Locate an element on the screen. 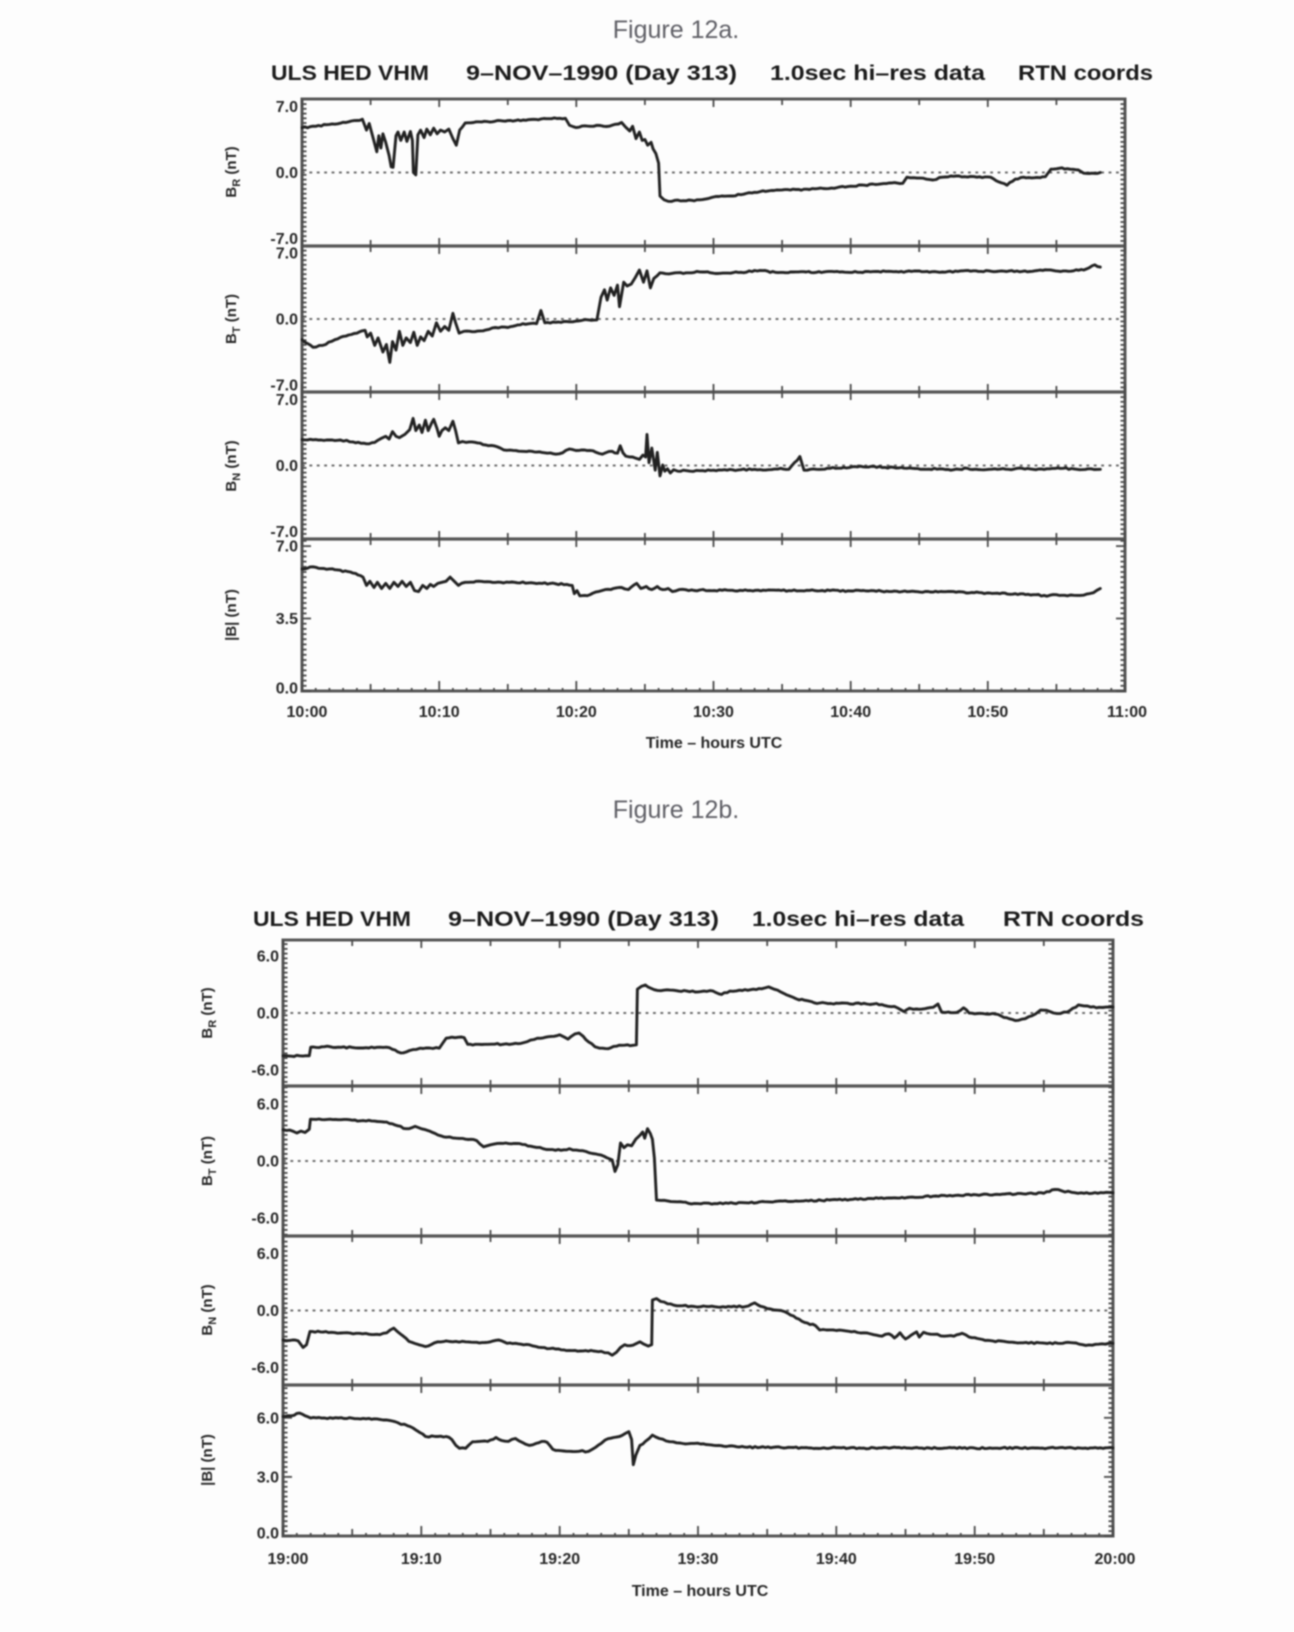 This screenshot has width=1294, height=1632. svg-text: 19:40 is located at coordinates (836, 1559).